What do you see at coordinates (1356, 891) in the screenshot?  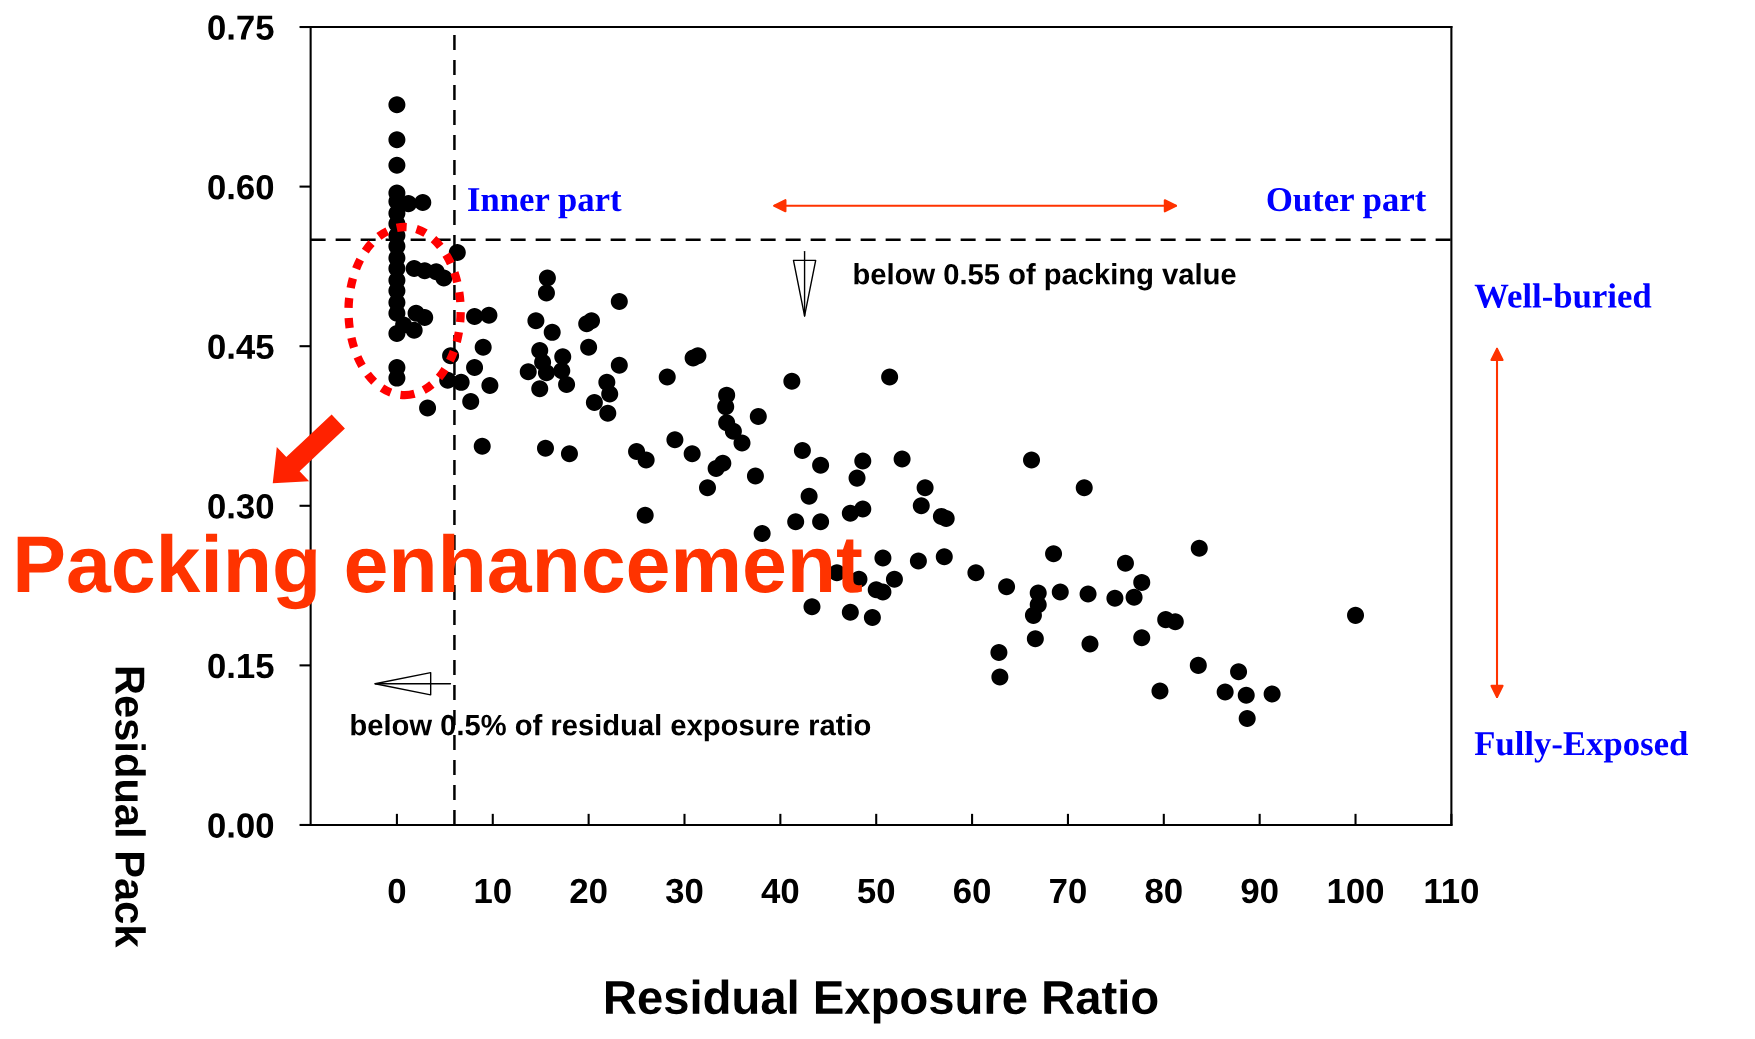 I see `x-tick-label: 100` at bounding box center [1356, 891].